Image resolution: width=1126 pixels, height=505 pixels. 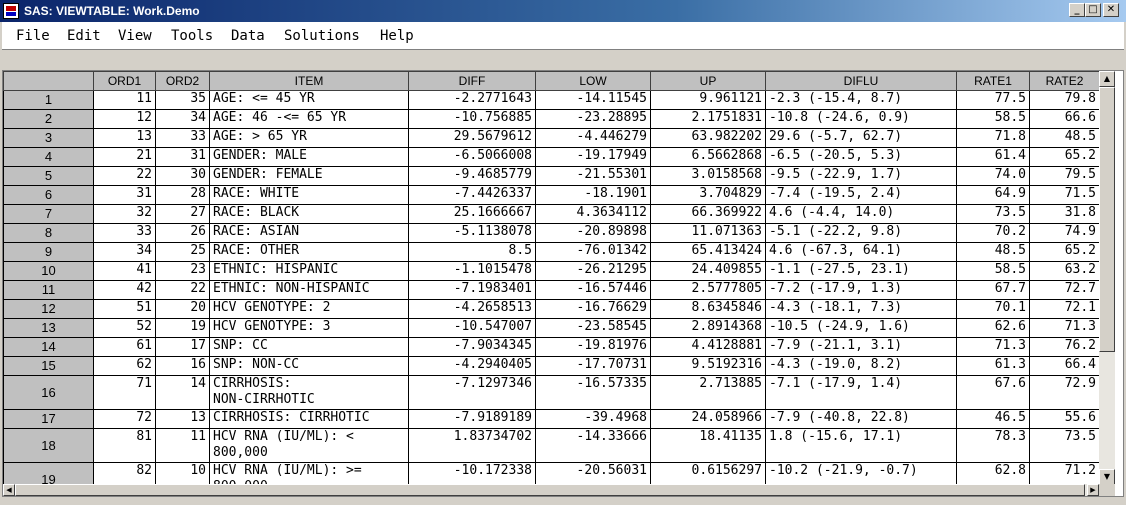 What do you see at coordinates (1064, 271) in the screenshot?
I see `cell-rate2: 63.2` at bounding box center [1064, 271].